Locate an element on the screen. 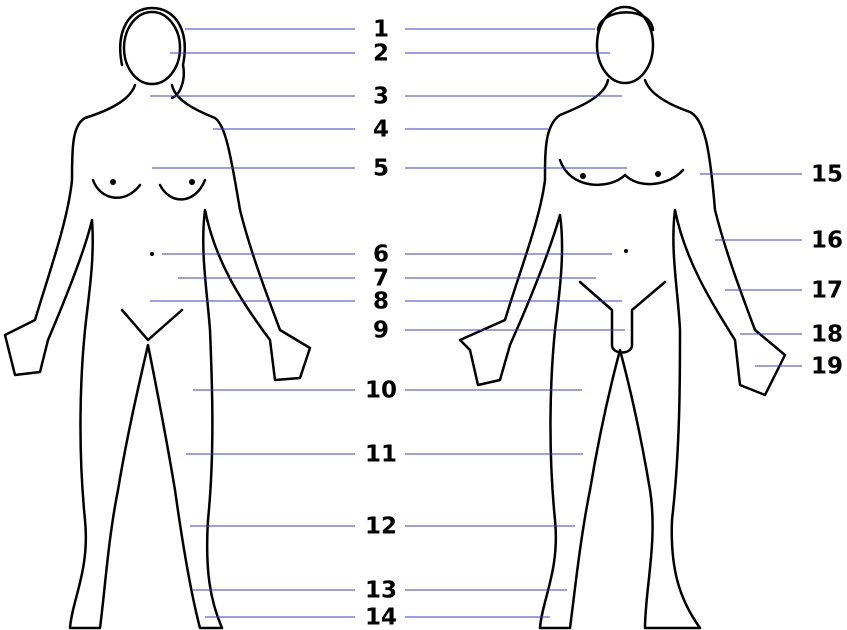  part-number: 18 is located at coordinates (827, 335).